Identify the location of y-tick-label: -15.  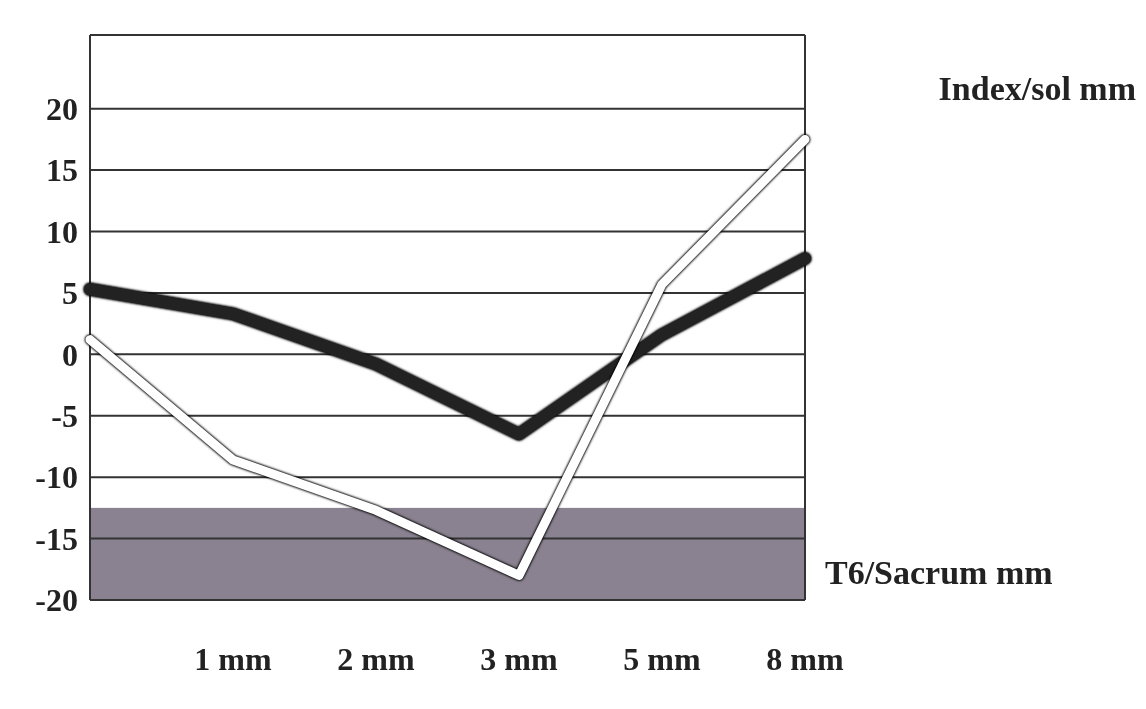
(56, 538).